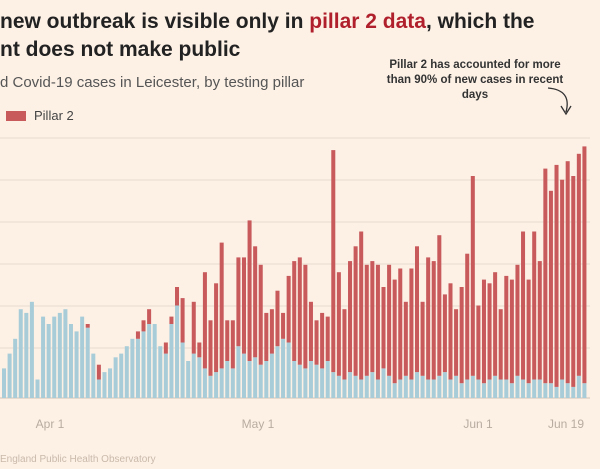 The image size is (600, 469). I want to click on legend: Pillar 2, so click(40, 115).